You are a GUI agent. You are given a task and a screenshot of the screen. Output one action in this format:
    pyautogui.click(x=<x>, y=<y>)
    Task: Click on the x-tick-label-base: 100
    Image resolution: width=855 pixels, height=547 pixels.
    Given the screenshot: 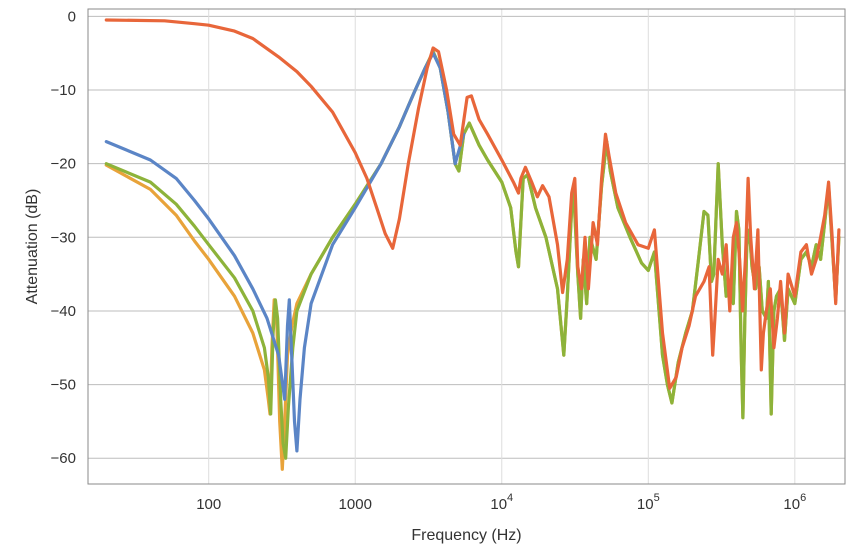 What is the action you would take?
    pyautogui.click(x=208, y=504)
    